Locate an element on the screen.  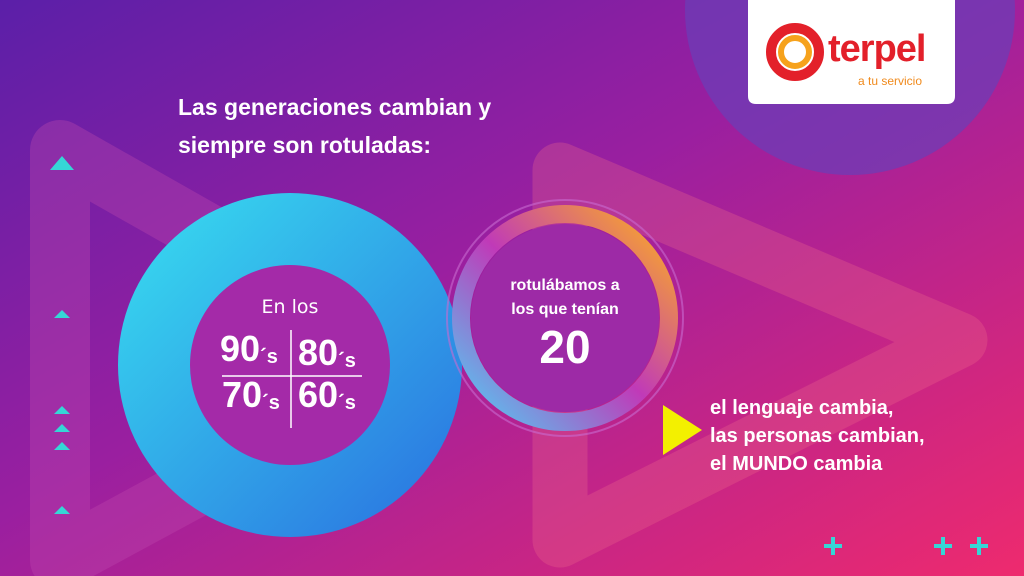
ring-number: 20 is located at coordinates (565, 347).